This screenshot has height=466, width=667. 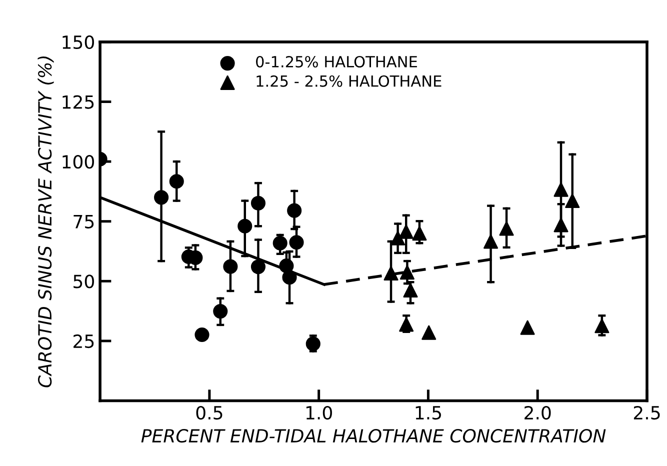 I want to click on x-tick-label: 2.0, so click(x=537, y=413).